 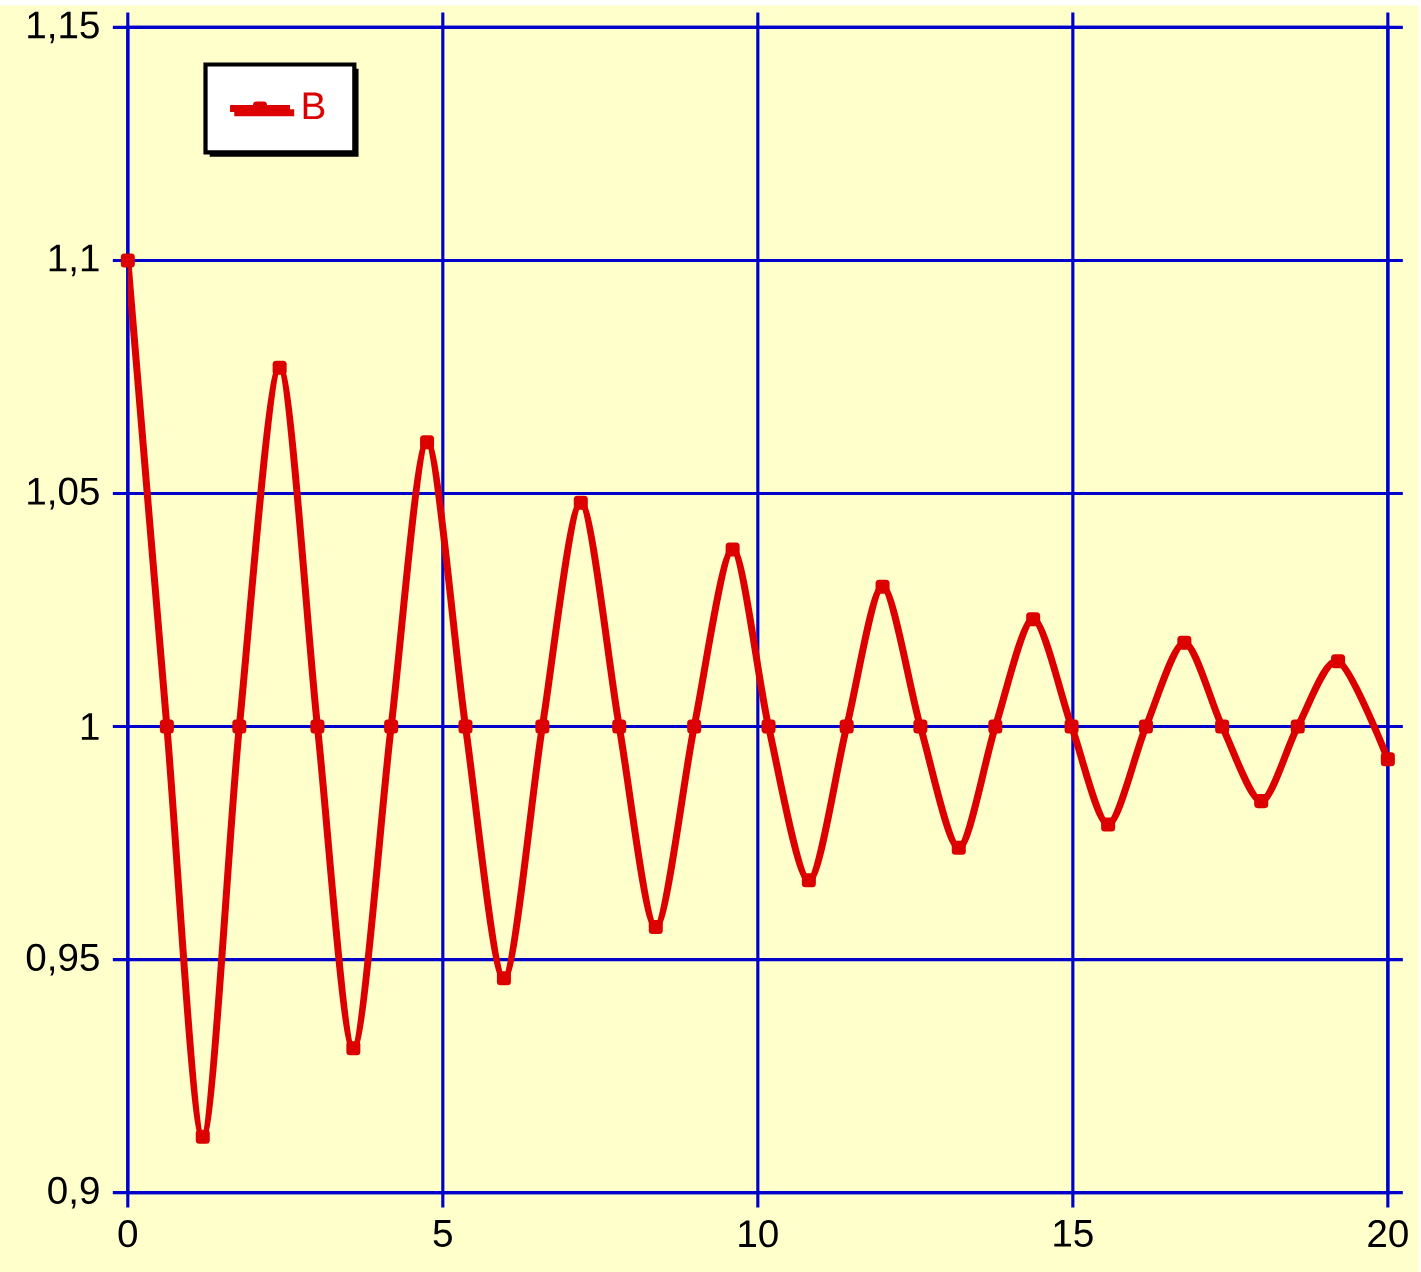 What do you see at coordinates (62, 959) in the screenshot?
I see `y-tick-label: 0,95` at bounding box center [62, 959].